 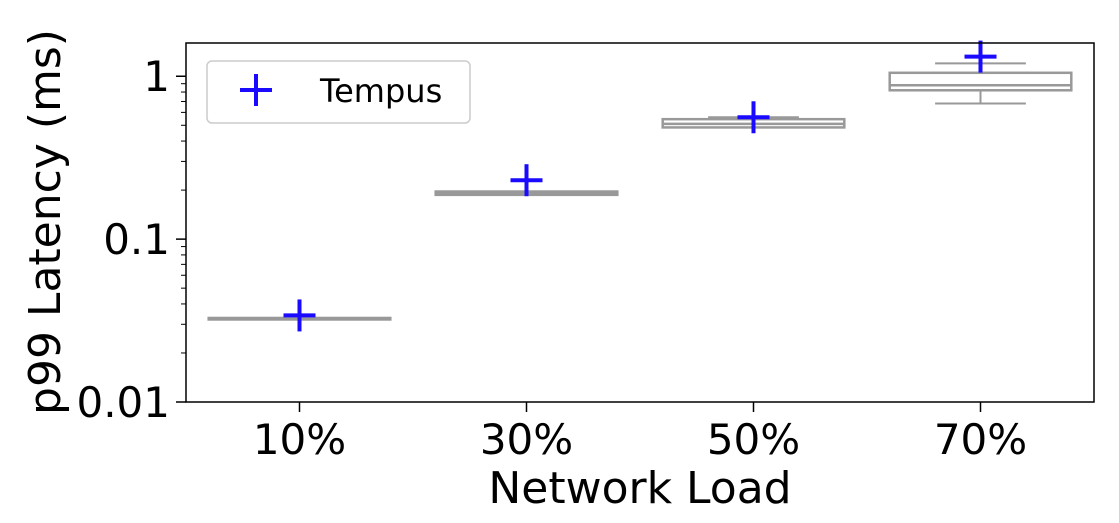 I want to click on x-tick-label: 10%, so click(x=299, y=439).